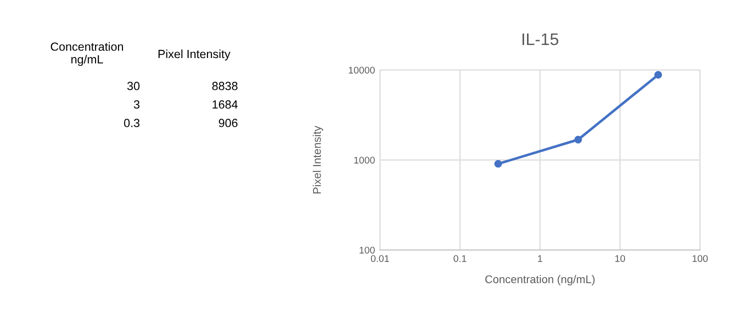 The width and height of the screenshot is (739, 327). I want to click on x-tick-label: 0.01, so click(379, 258).